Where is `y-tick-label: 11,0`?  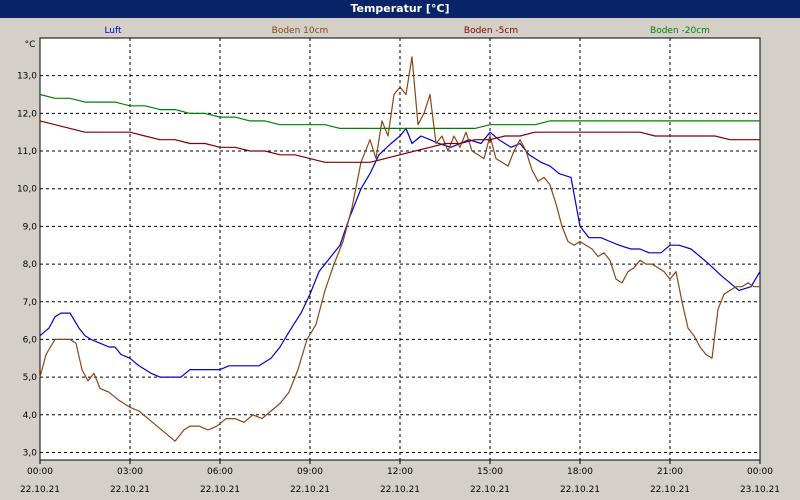 y-tick-label: 11,0 is located at coordinates (27, 152).